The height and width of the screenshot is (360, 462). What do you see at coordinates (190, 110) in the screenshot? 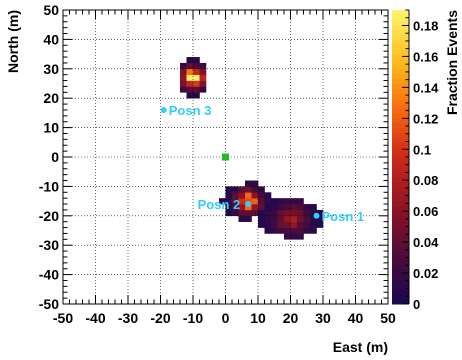
I see `position-marker-label: Posn 3` at bounding box center [190, 110].